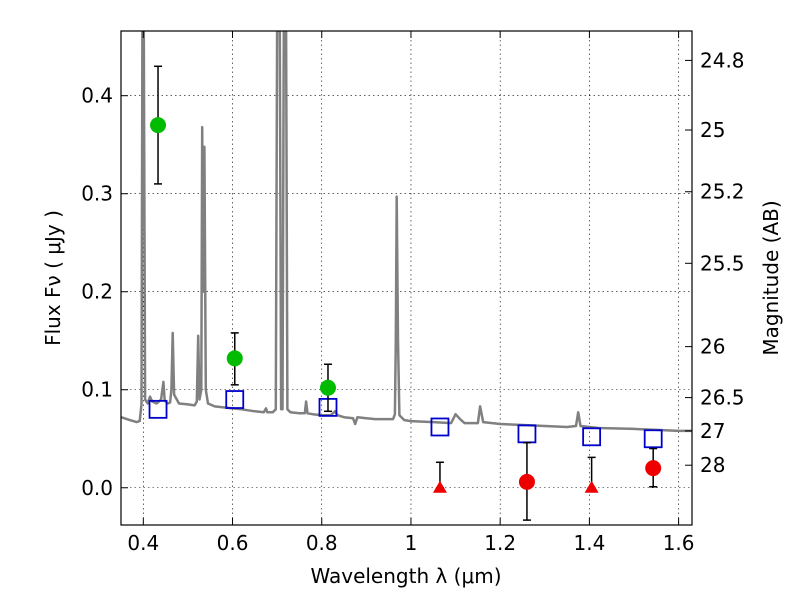 This screenshot has width=800, height=600. I want to click on x-tick-label: 0.8, so click(322, 543).